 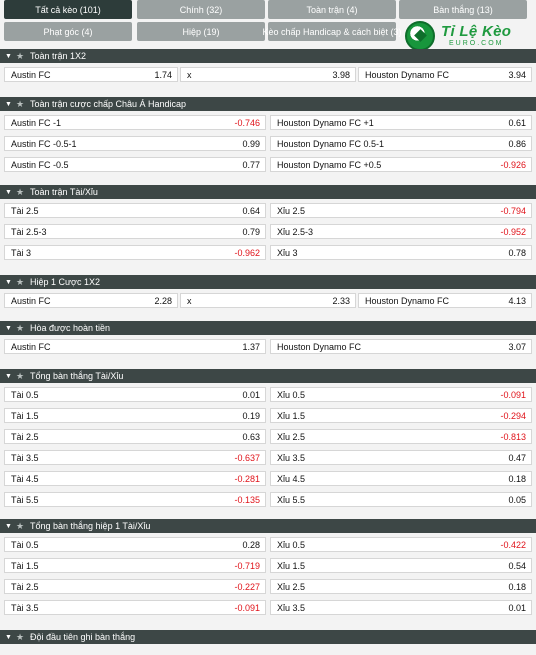 I want to click on selection-label: Austin FC, so click(x=31, y=346).